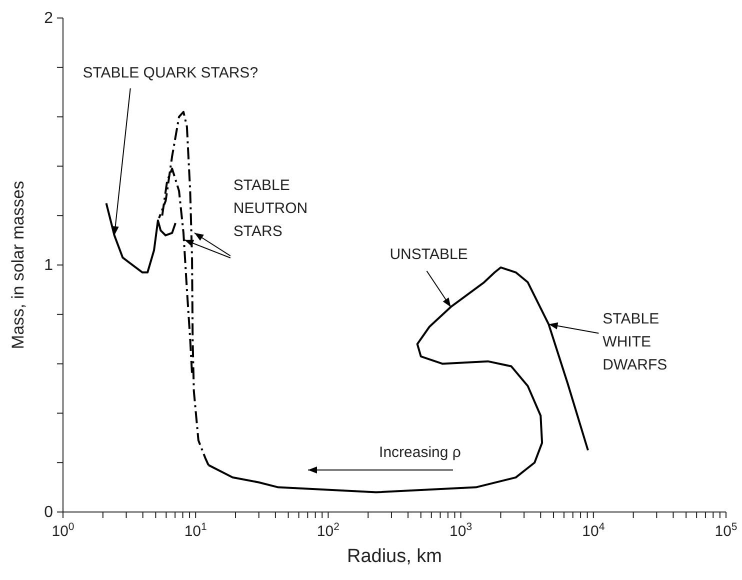  I want to click on annotation: Increasing ρ, so click(420, 452).